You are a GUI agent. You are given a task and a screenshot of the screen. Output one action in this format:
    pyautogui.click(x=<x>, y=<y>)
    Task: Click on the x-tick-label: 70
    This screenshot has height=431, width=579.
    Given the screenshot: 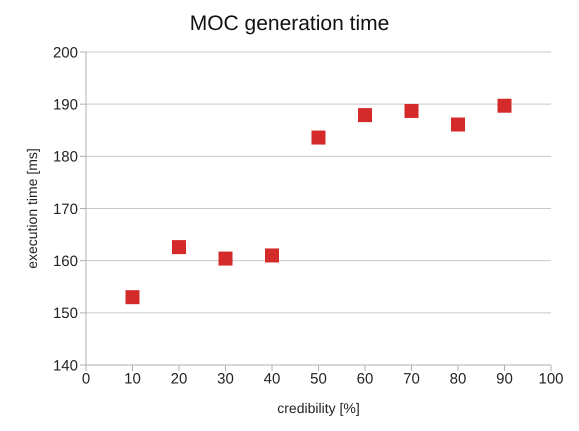 What is the action you would take?
    pyautogui.click(x=411, y=379)
    